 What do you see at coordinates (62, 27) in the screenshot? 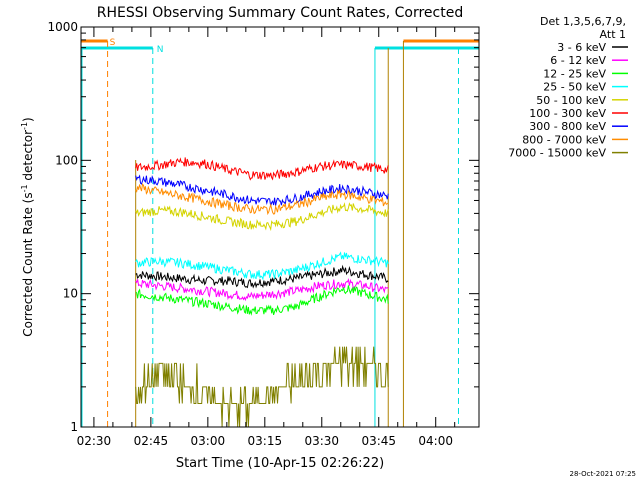
I see `y-tick-label-3: 1000` at bounding box center [62, 27].